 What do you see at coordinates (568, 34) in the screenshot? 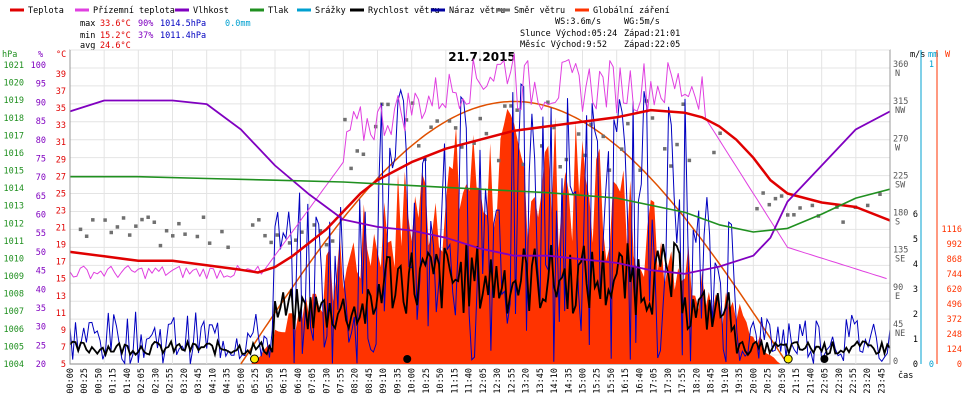
I see `stat-sun: Slunce Východ:05:24` at bounding box center [568, 34].